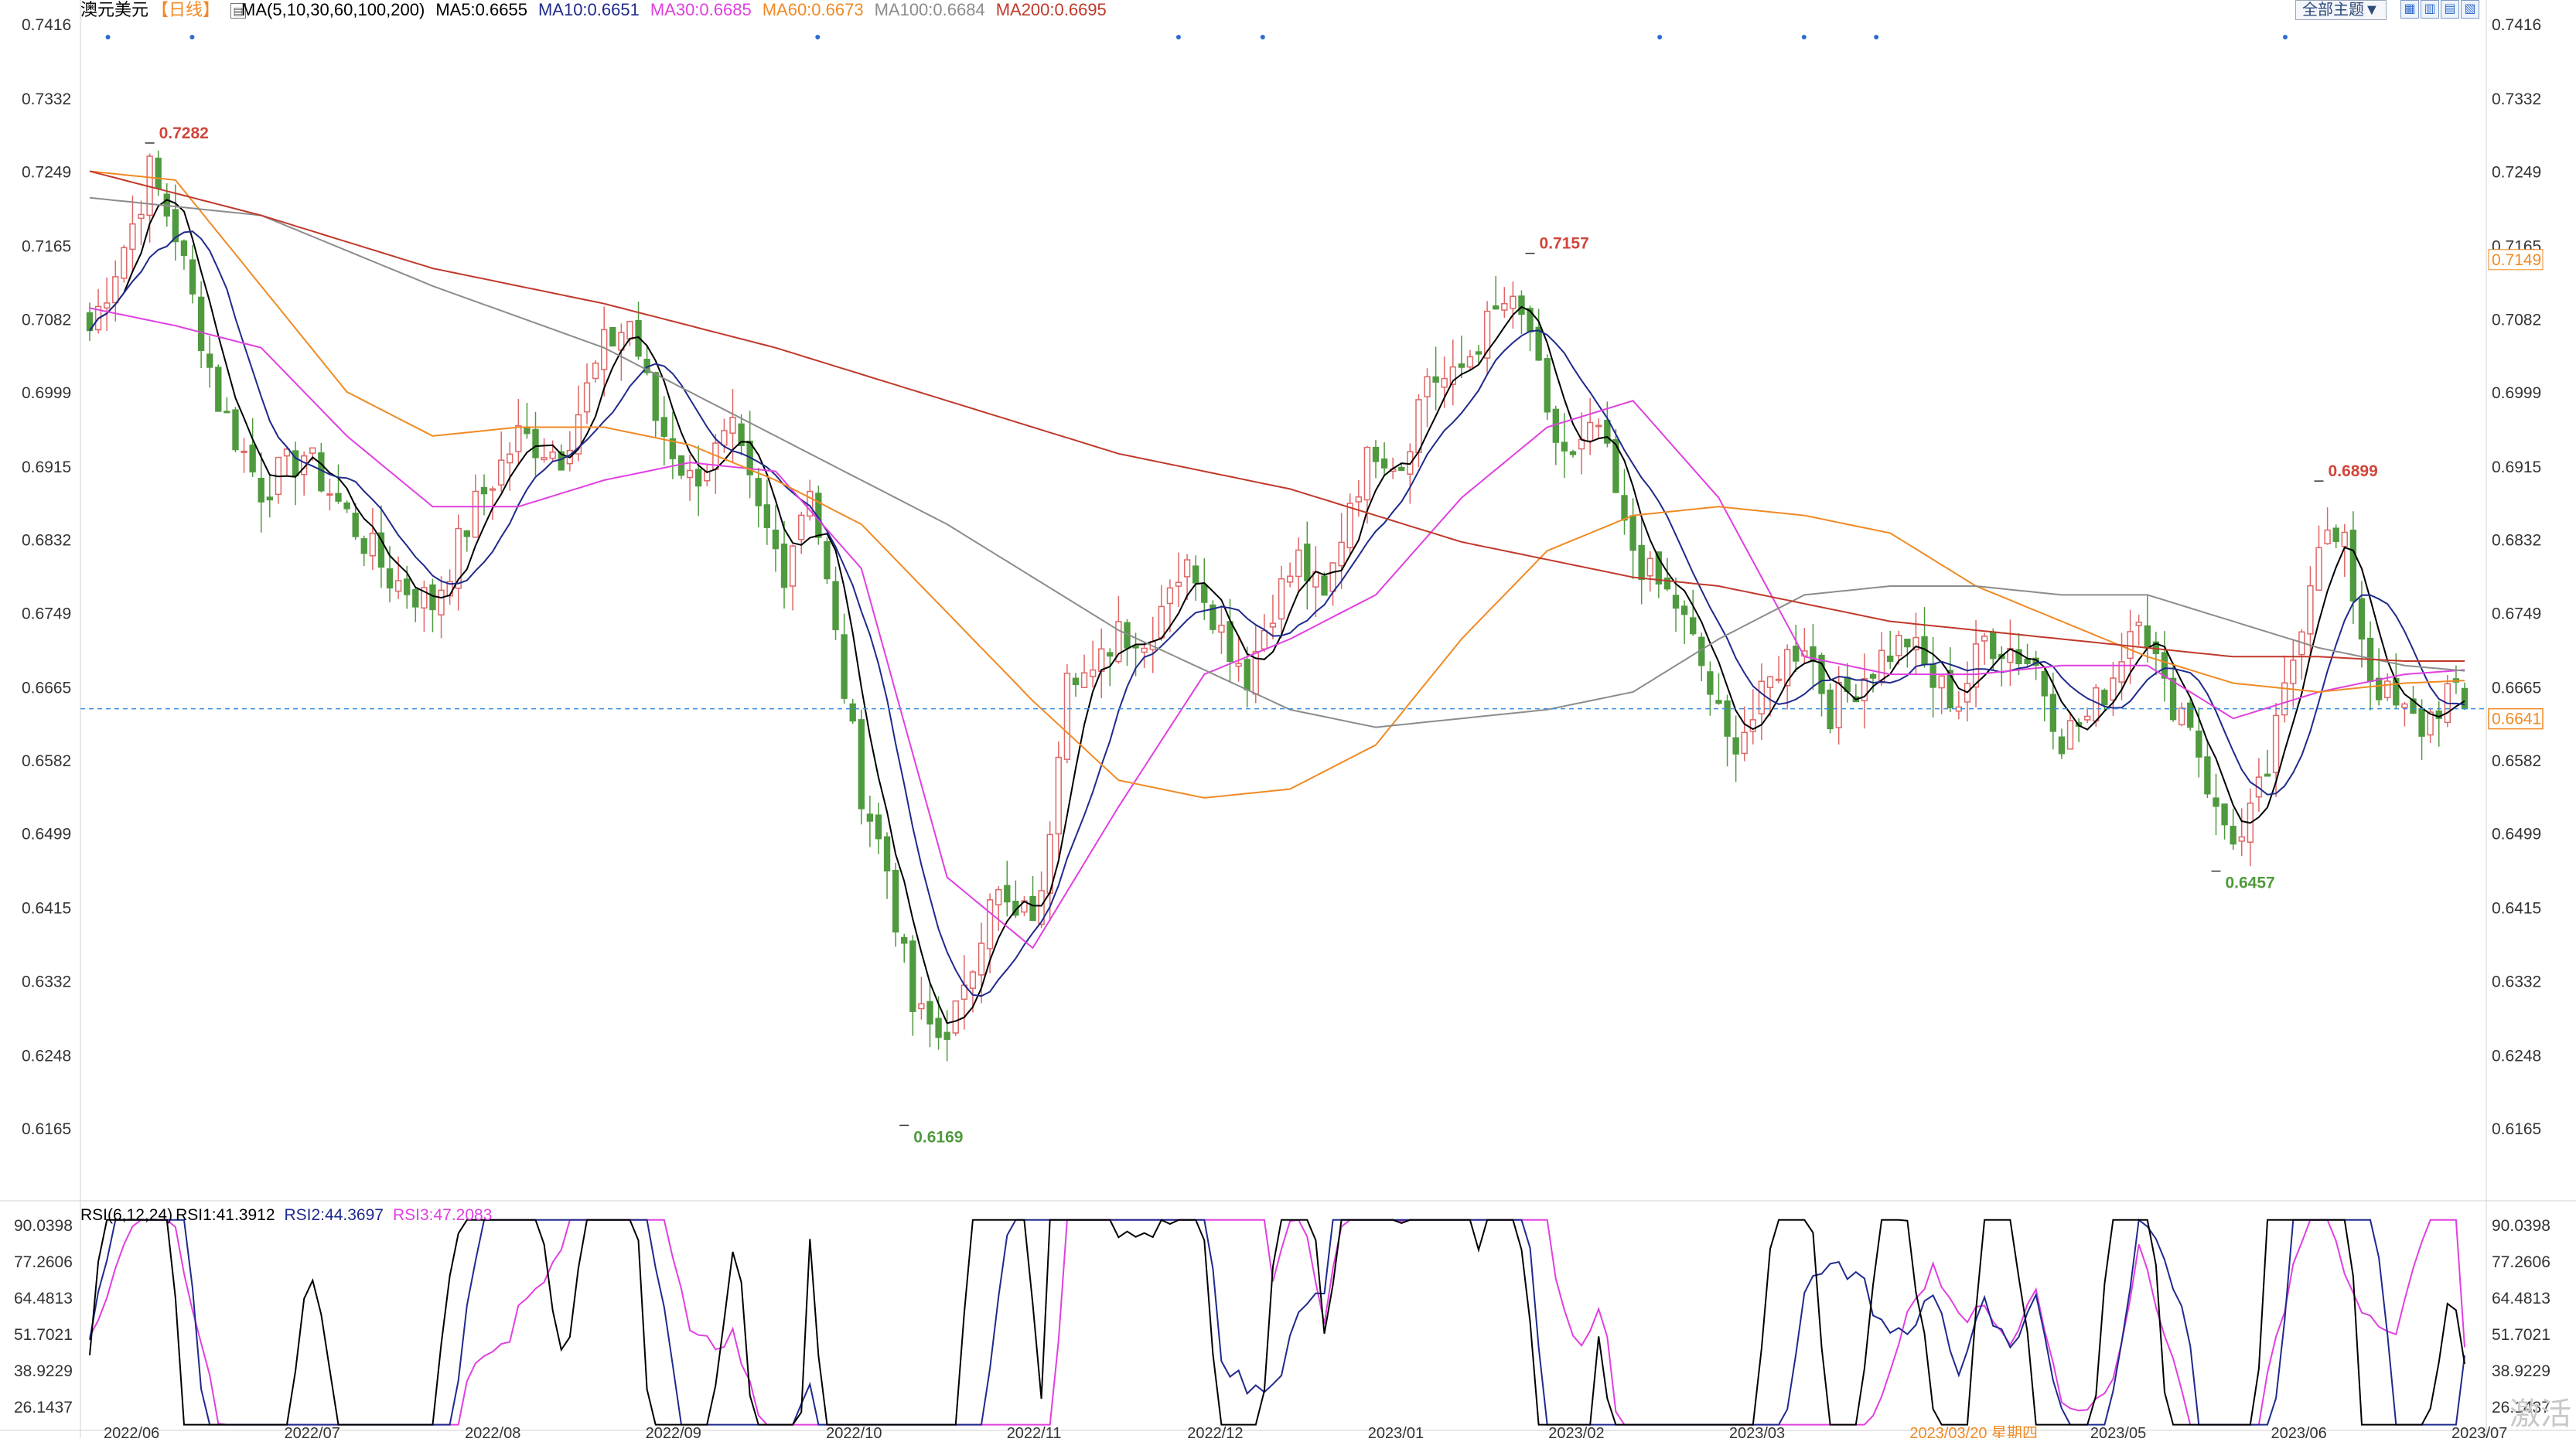  Describe the element at coordinates (47, 99) in the screenshot. I see `price-tick-left: 0.7332` at that location.